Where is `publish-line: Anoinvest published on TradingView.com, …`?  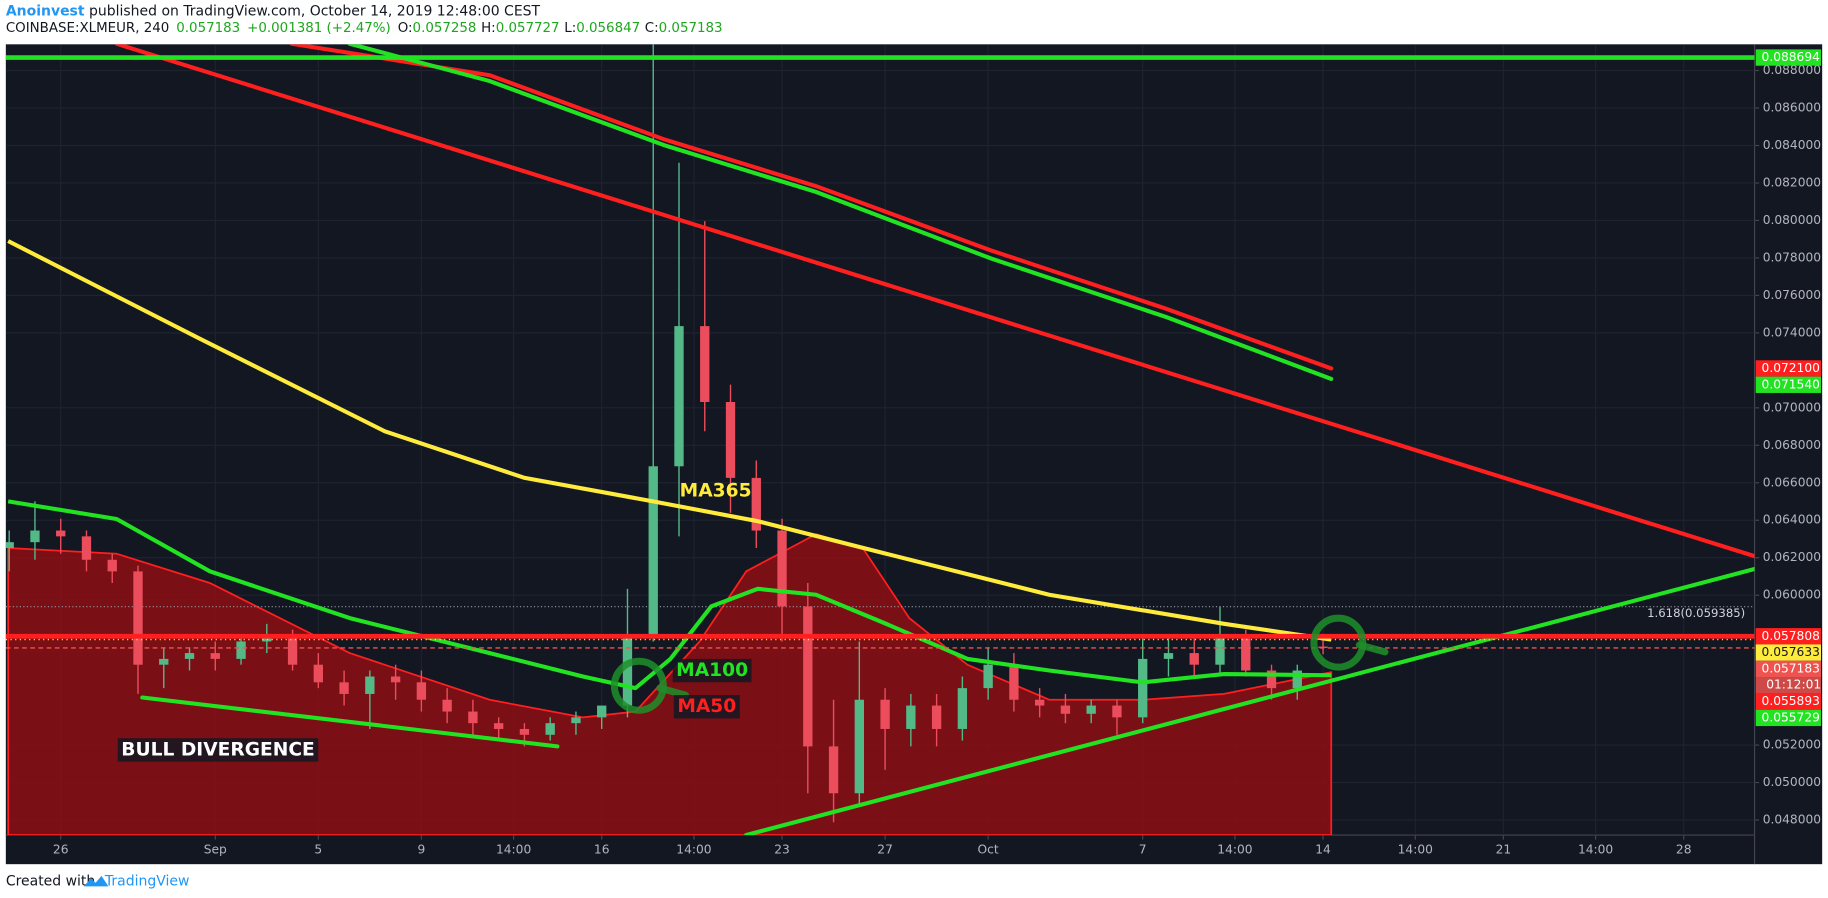 publish-line: Anoinvest published on TradingView.com, … is located at coordinates (273, 12).